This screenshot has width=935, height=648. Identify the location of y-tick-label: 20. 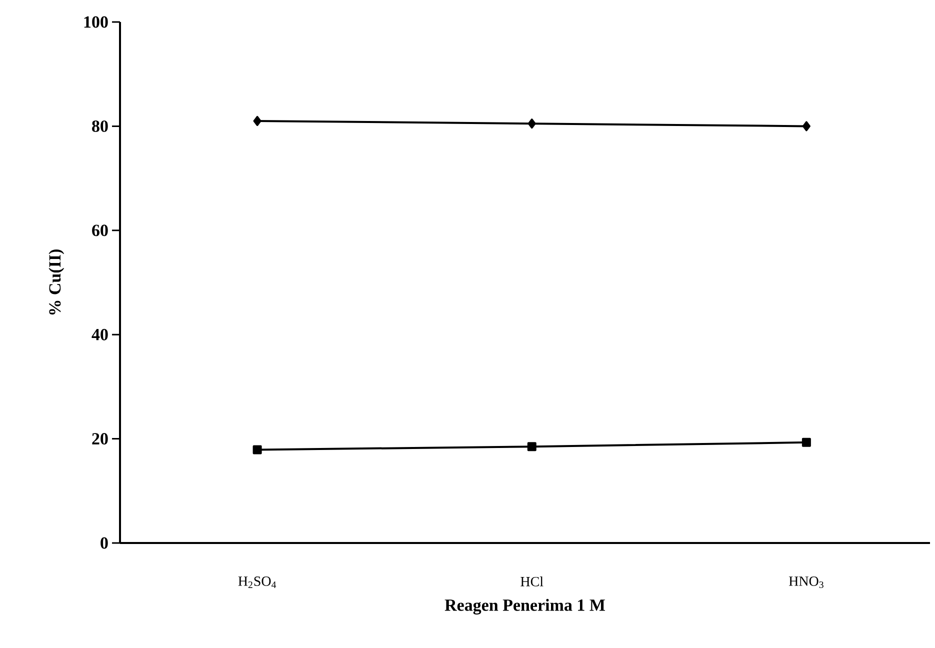
(100, 439).